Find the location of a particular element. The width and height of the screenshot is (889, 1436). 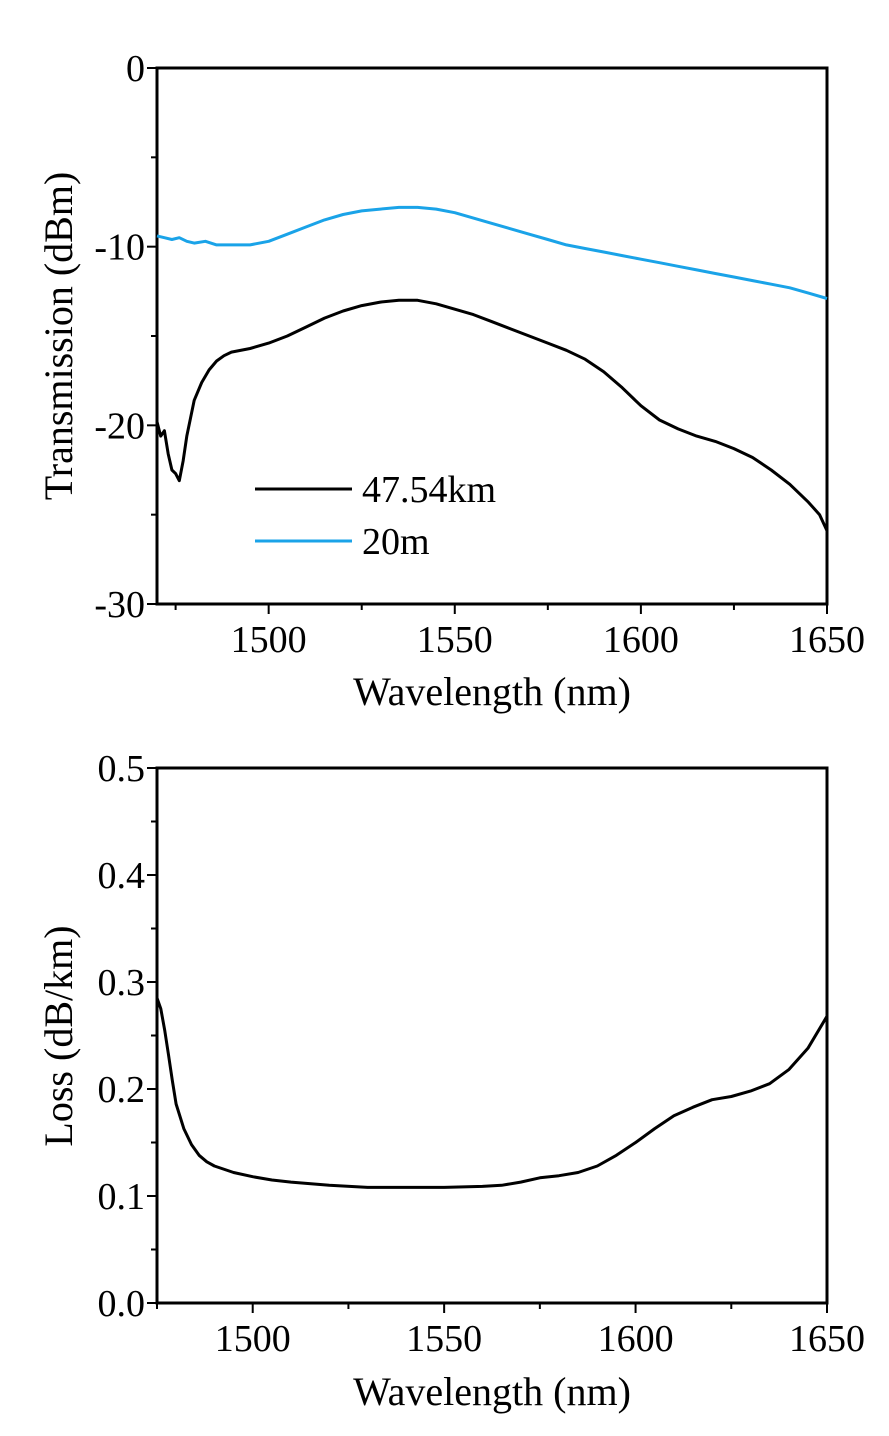

series-line-47-54km is located at coordinates (492, 415).